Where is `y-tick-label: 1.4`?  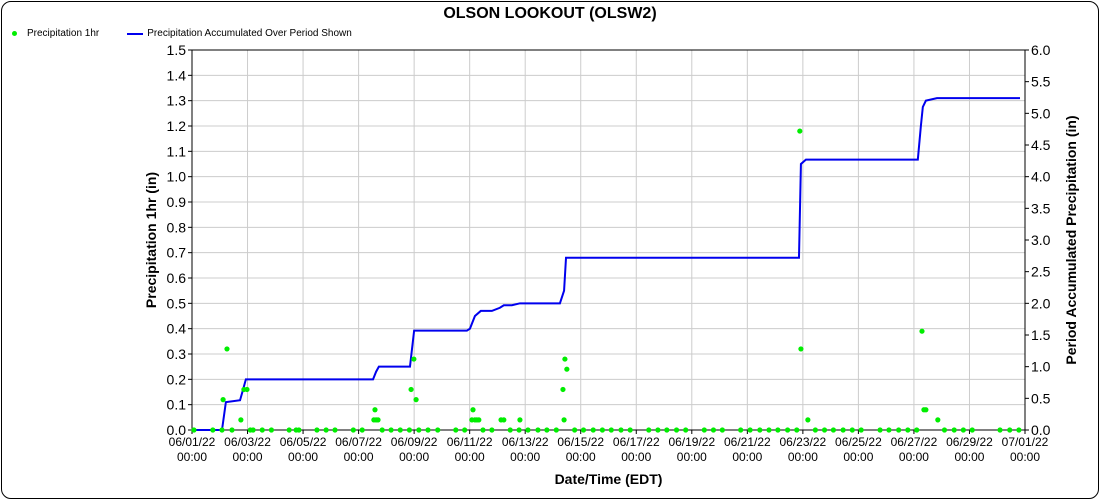 y-tick-label: 1.4 is located at coordinates (177, 75).